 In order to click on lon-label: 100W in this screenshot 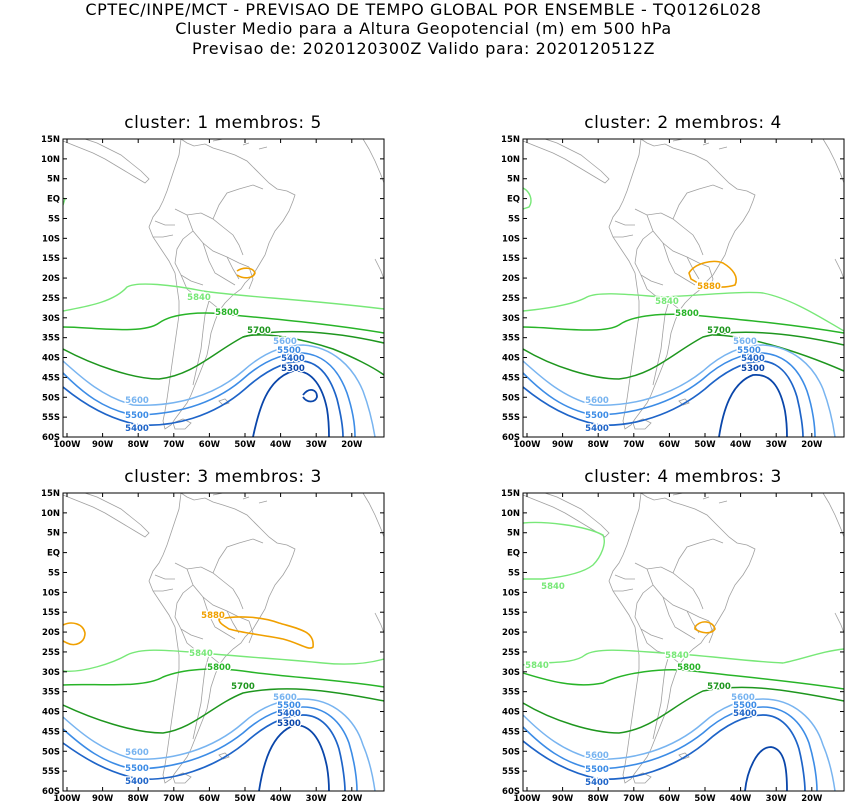, I will do `click(527, 445)`.